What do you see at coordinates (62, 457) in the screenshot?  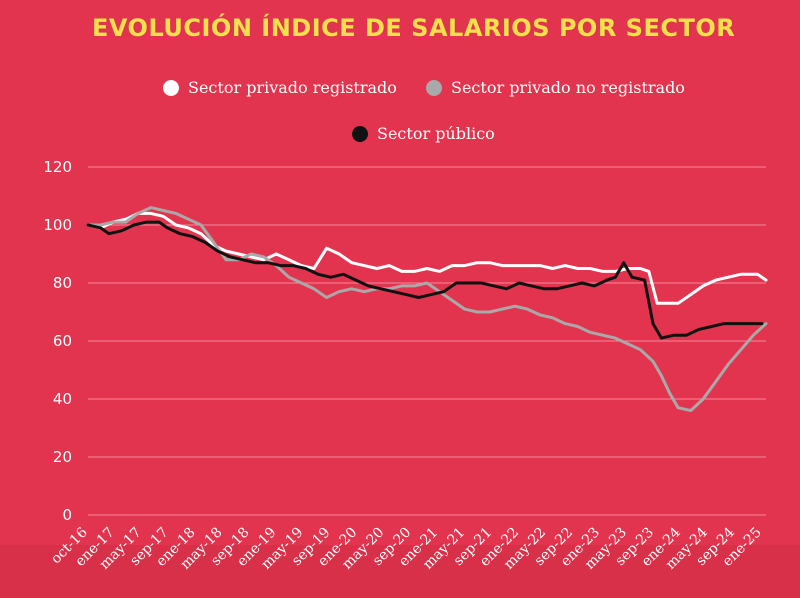 I see `y-tick-label: 20` at bounding box center [62, 457].